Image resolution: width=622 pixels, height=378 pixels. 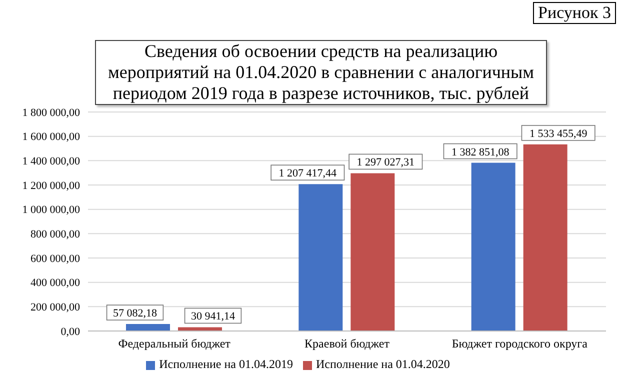 What do you see at coordinates (51, 112) in the screenshot?
I see `y-tick-label: 1 800 000,00` at bounding box center [51, 112].